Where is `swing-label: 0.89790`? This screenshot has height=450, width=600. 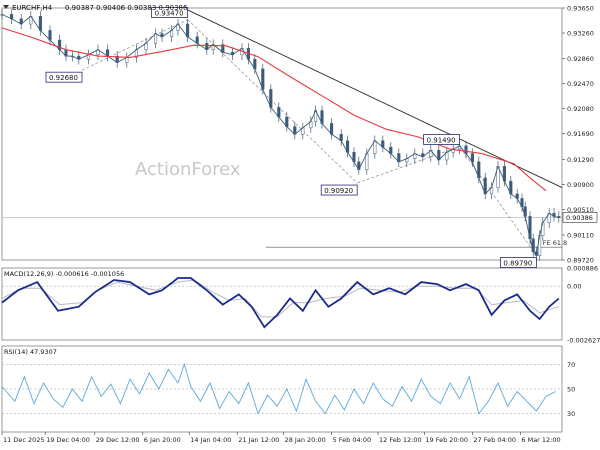 swing-label: 0.89790 is located at coordinates (517, 263).